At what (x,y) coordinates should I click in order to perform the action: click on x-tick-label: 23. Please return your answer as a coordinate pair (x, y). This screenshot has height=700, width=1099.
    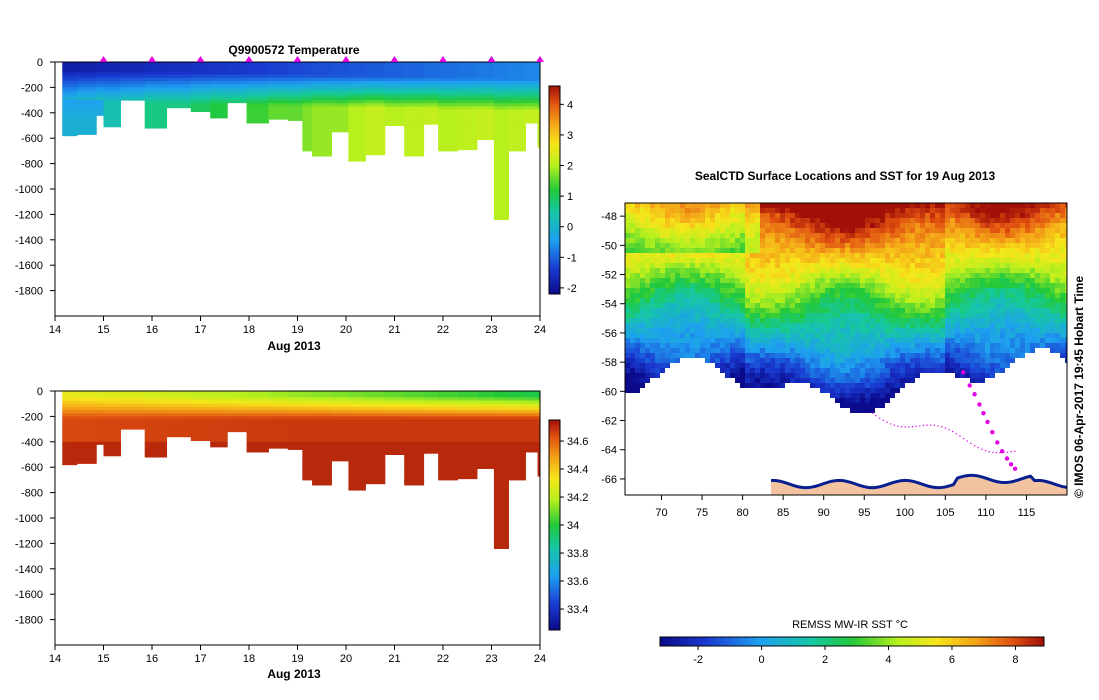
    Looking at the image, I should click on (491, 659).